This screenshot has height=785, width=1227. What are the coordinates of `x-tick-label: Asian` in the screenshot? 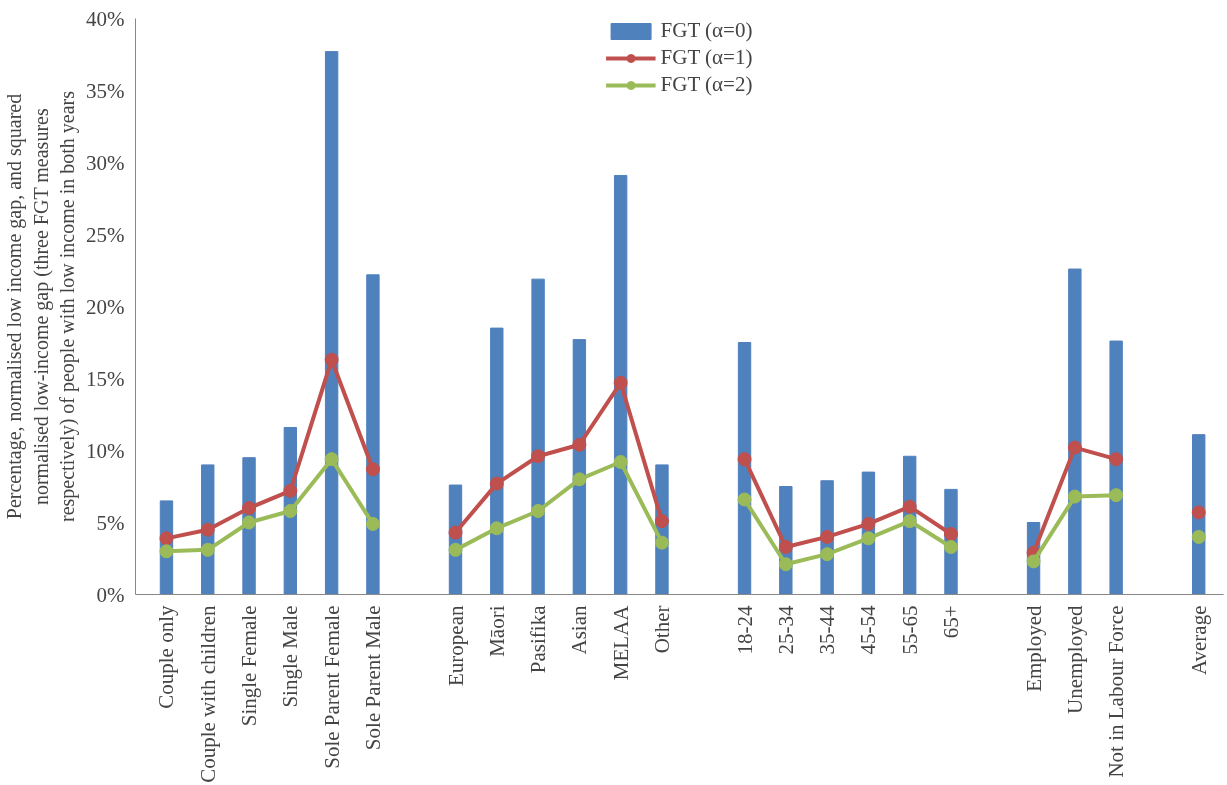 It's located at (579, 630).